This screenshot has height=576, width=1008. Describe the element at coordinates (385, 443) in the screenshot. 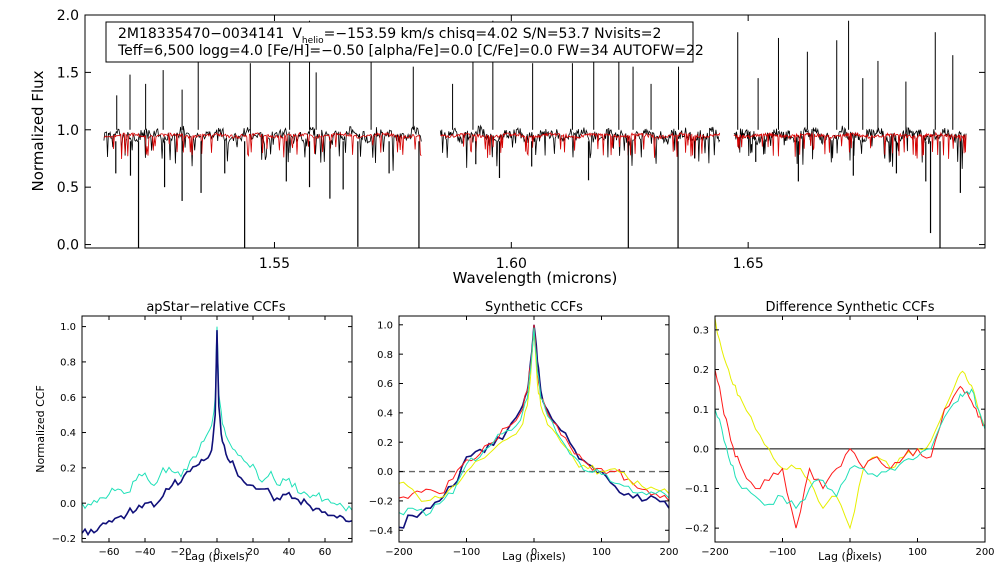

I see `synthetic-ccf-y-tick-label: 0.2` at that location.